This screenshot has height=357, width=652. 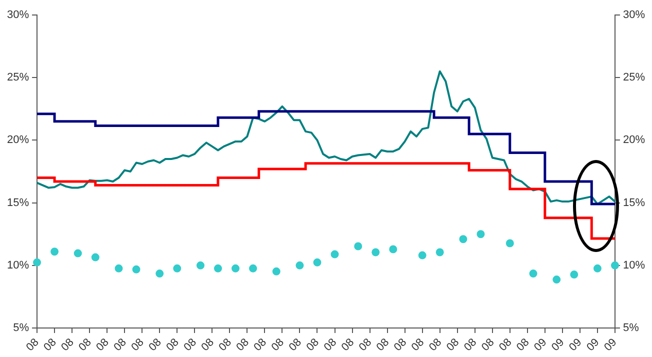 I want to click on y2-tick-label: 5%, so click(x=631, y=328).